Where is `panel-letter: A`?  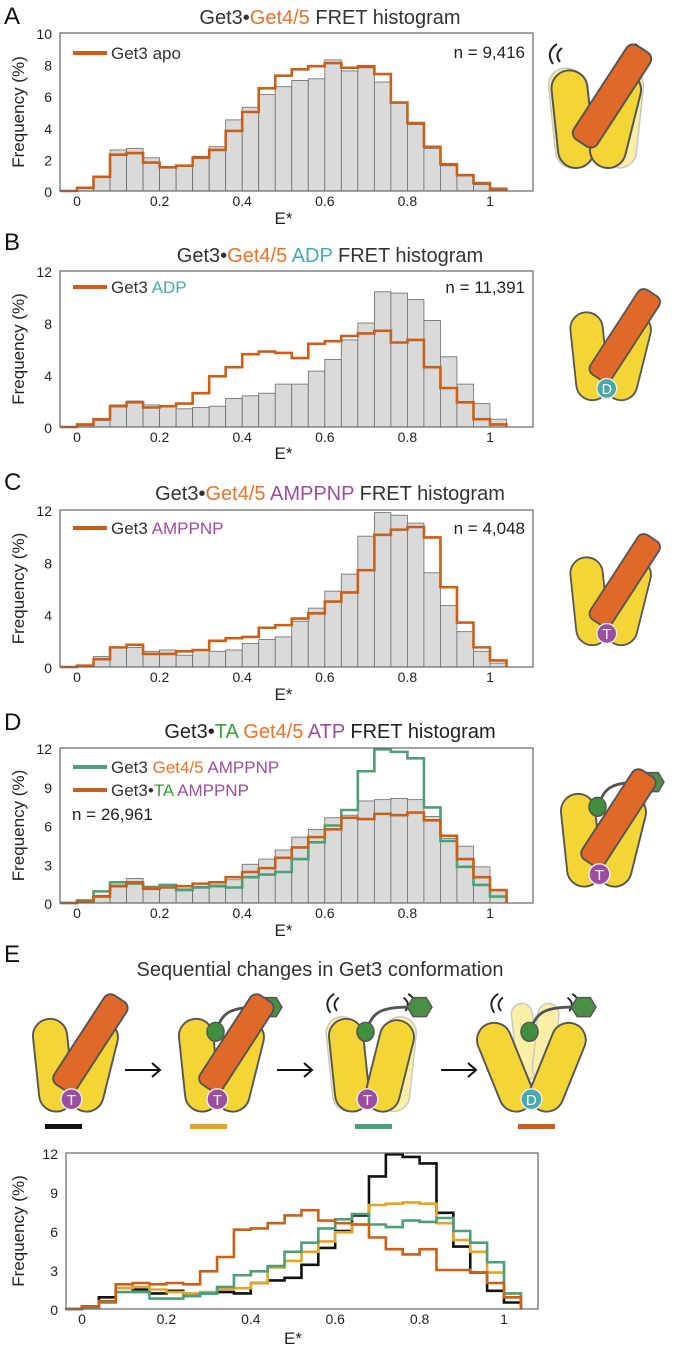
panel-letter: A is located at coordinates (12, 16).